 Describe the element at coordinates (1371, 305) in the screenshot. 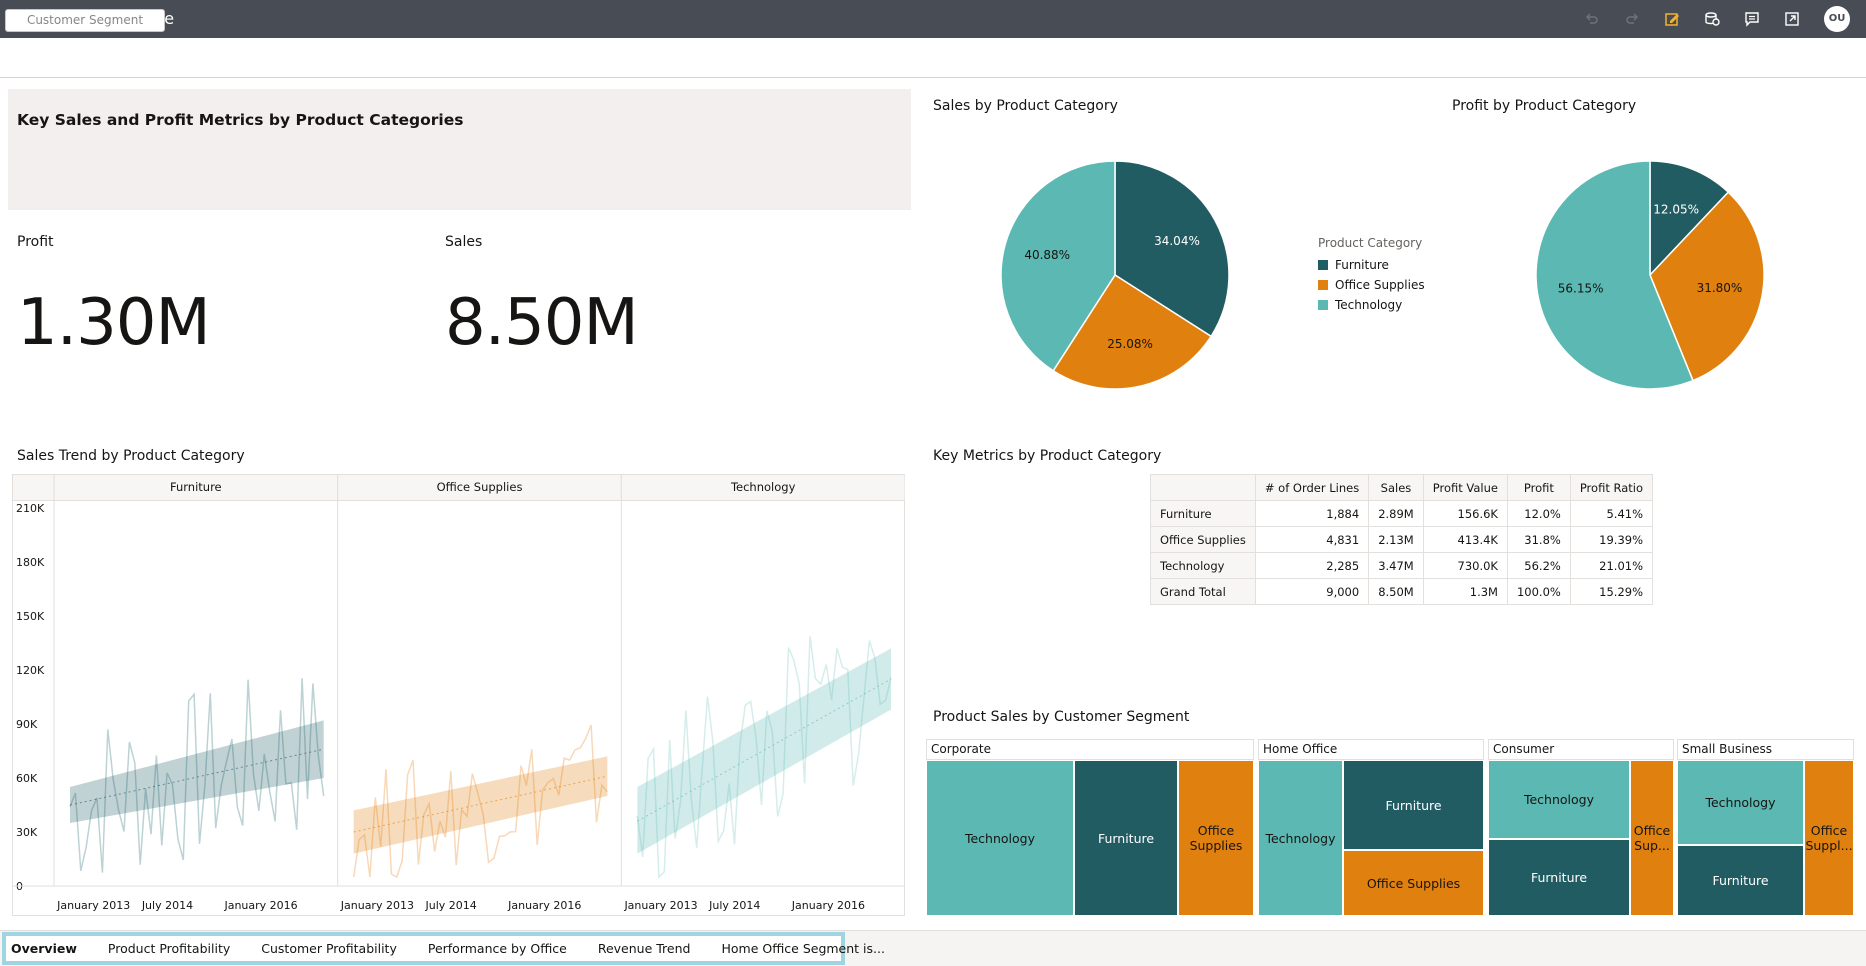

I see `legend-item-technology: Technology` at that location.